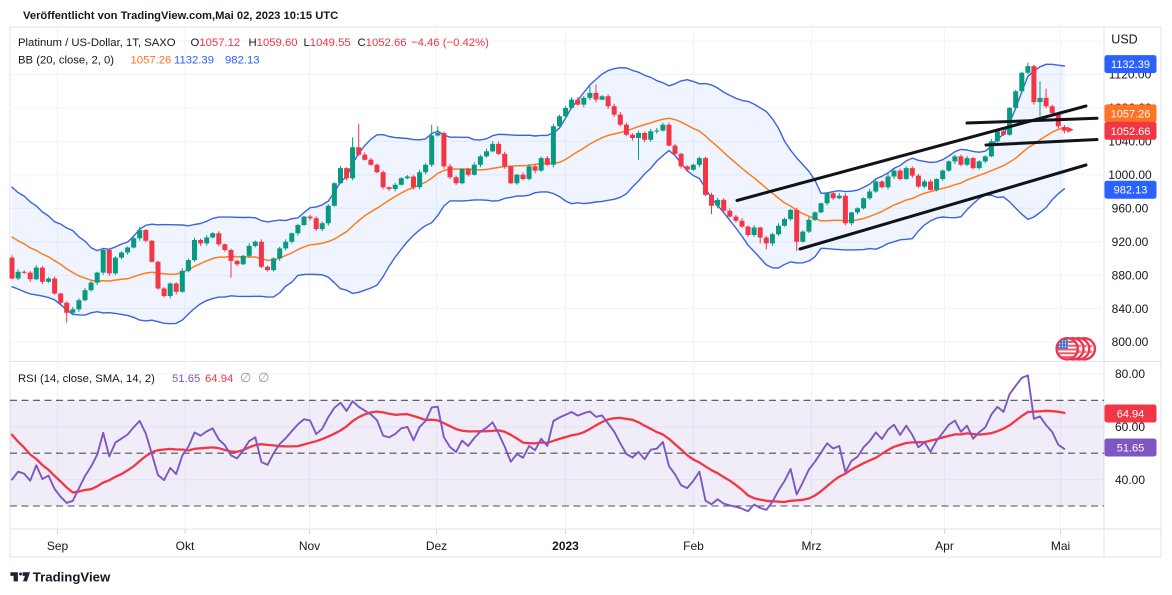 This screenshot has height=595, width=1172. Describe the element at coordinates (565, 546) in the screenshot. I see `svg-text: 2023` at that location.